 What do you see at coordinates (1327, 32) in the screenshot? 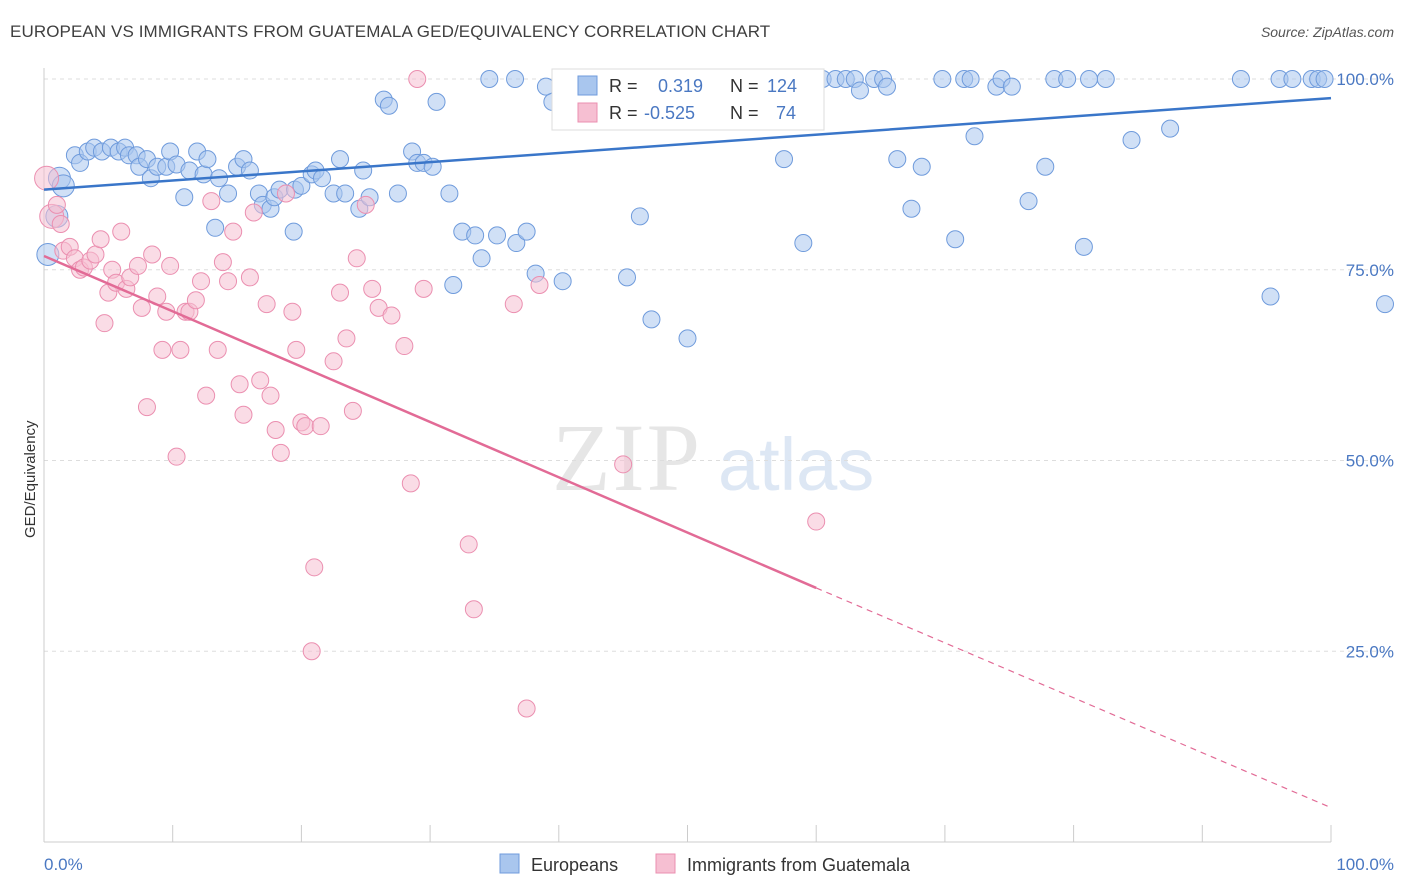
I see `chart-source: Source: ZipAtlas.com` at bounding box center [1327, 32].